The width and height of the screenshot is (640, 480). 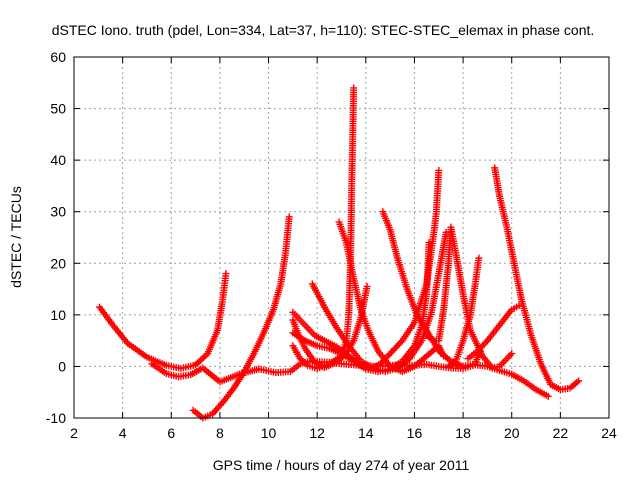 I want to click on x-tick-label: 14, so click(x=366, y=433).